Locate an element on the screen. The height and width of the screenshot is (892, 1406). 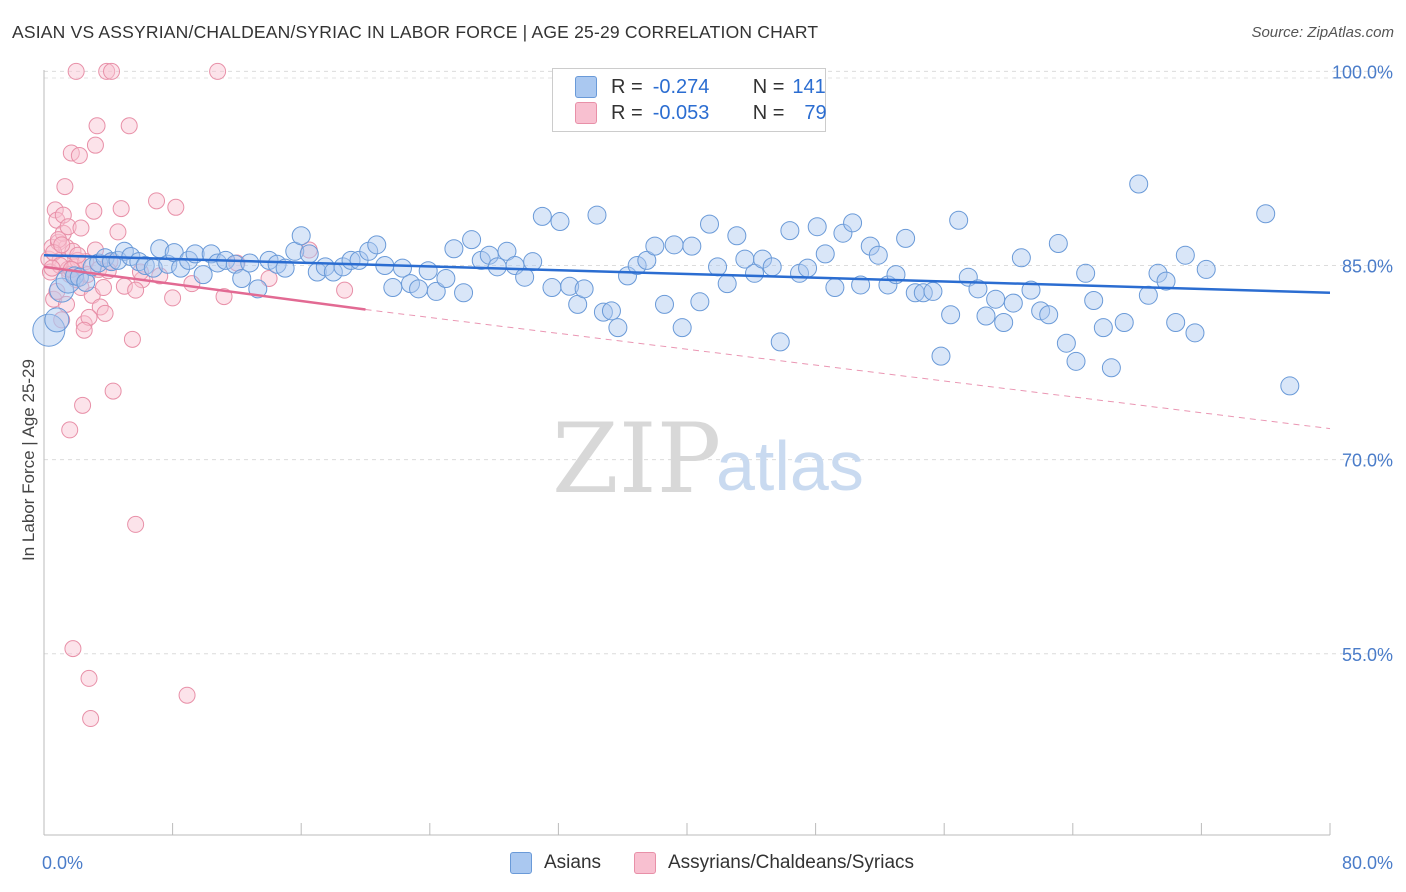
x-tick-labels: 0.0% 80.0% is located at coordinates (717, 863).